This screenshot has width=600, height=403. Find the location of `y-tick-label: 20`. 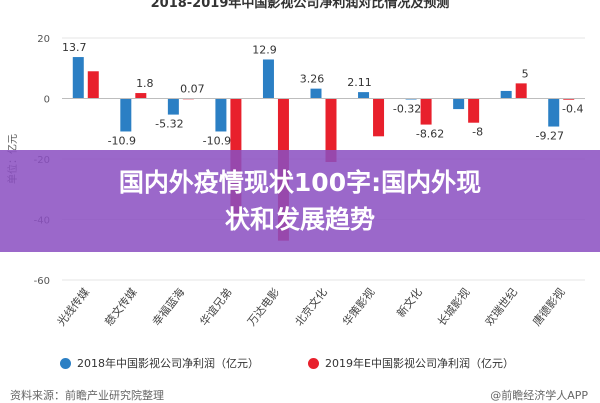

y-tick-label: 20 is located at coordinates (43, 39).